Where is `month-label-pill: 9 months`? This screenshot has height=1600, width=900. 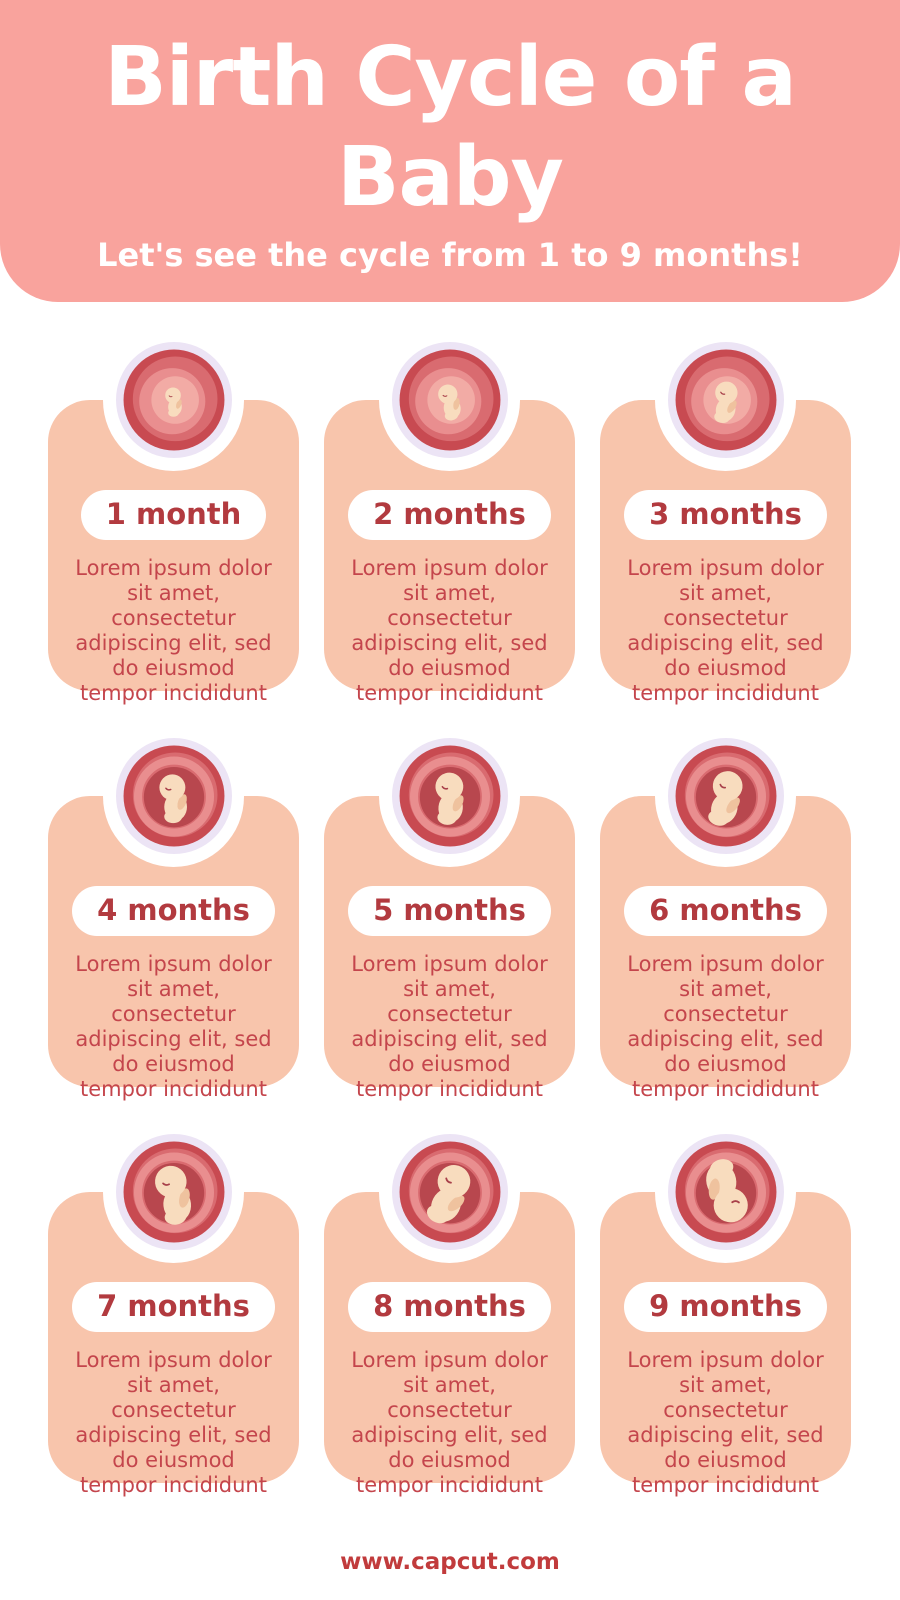 month-label-pill: 9 months is located at coordinates (725, 1307).